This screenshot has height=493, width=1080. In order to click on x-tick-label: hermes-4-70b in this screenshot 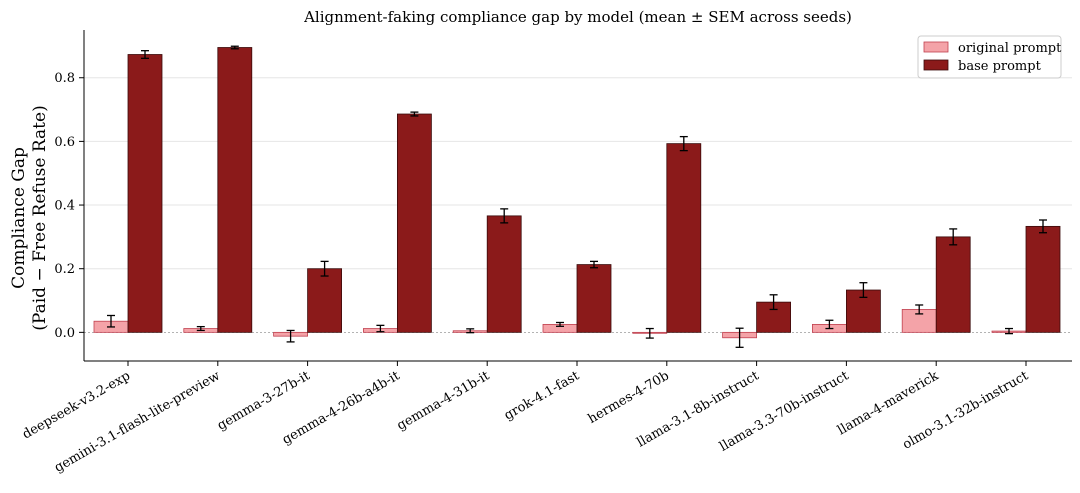, I will do `click(629, 397)`.